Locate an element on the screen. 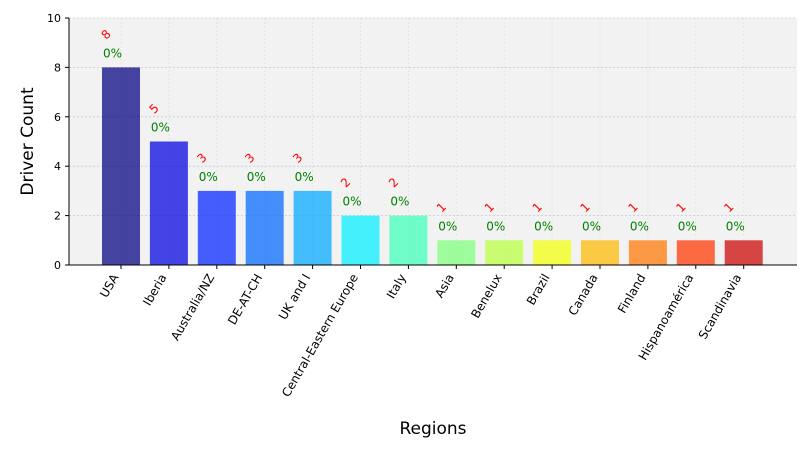 This screenshot has width=810, height=454. x-tick-label: Canada is located at coordinates (583, 295).